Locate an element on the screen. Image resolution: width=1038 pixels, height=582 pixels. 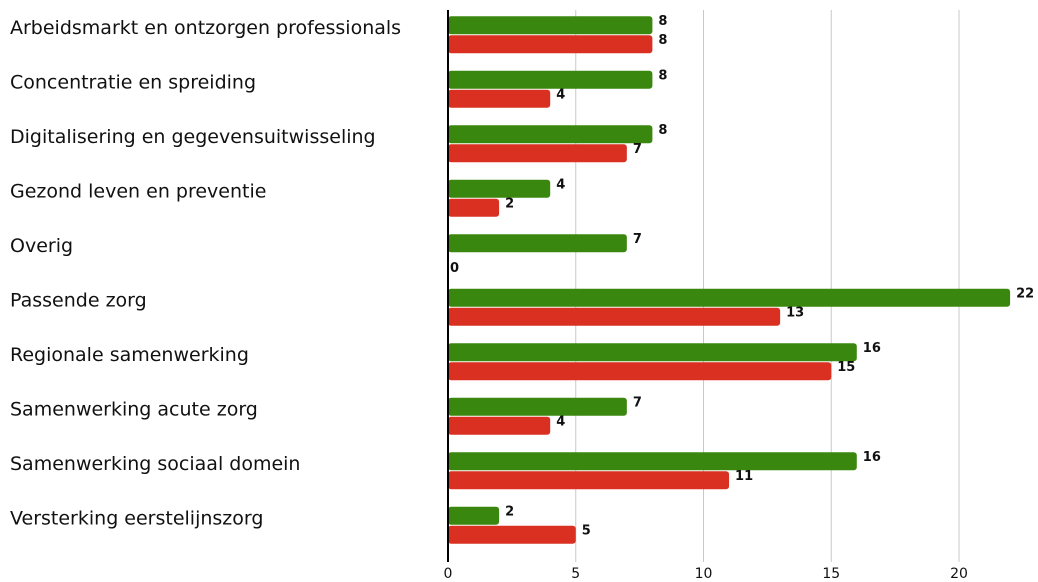
category-label: Versterking eerstelijnszorg is located at coordinates (136, 518).